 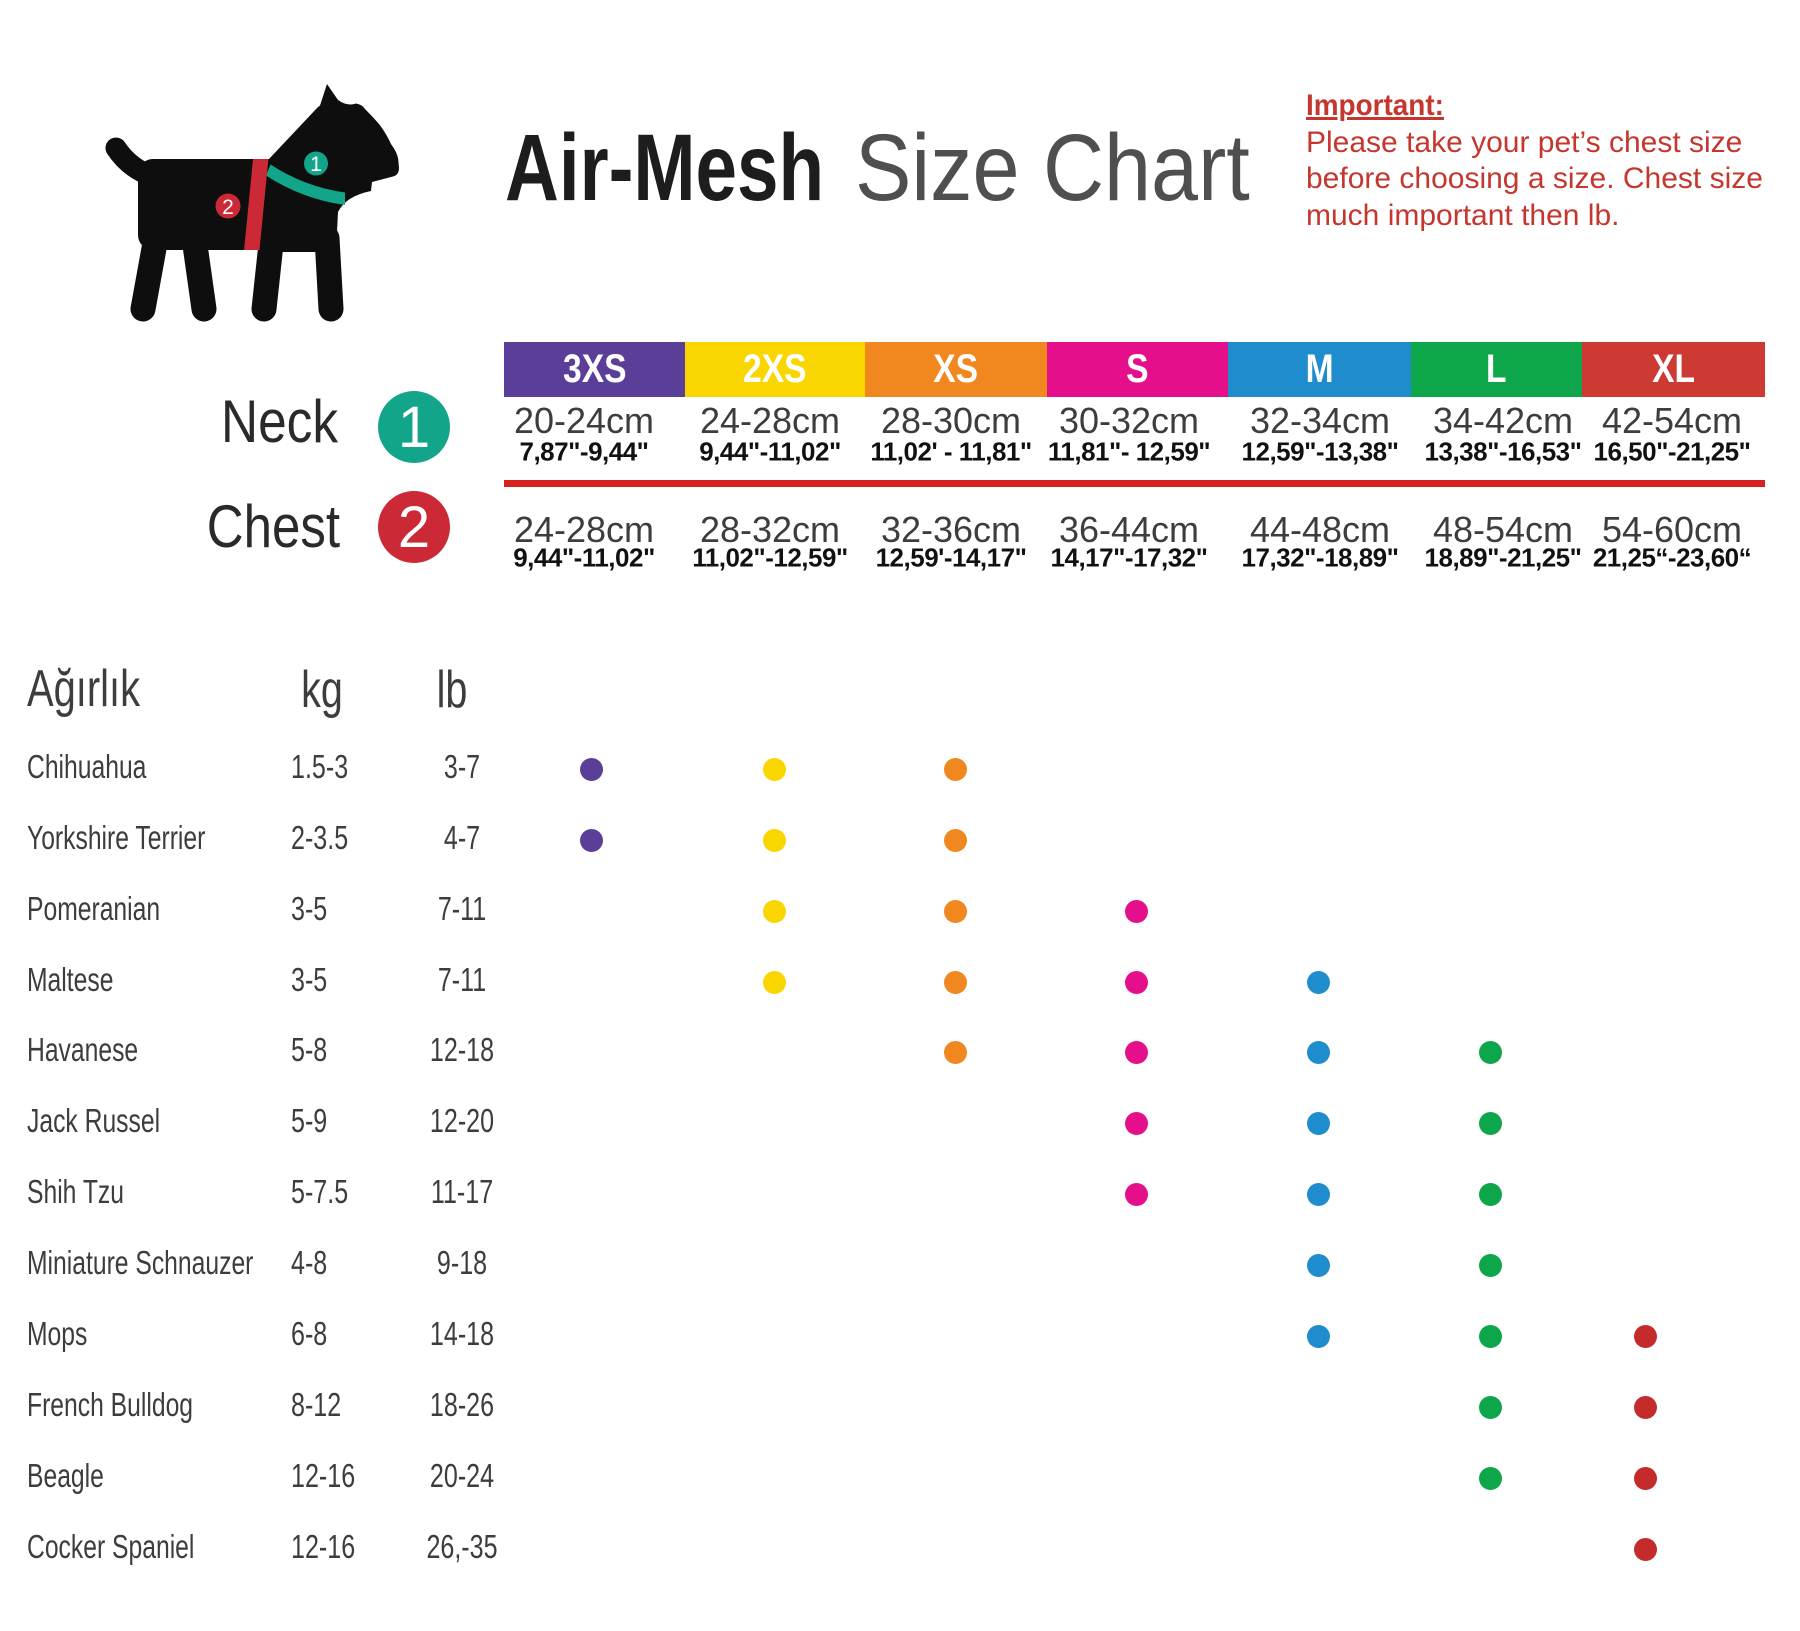 What do you see at coordinates (316, 164) in the screenshot?
I see `svg-text: 1` at bounding box center [316, 164].